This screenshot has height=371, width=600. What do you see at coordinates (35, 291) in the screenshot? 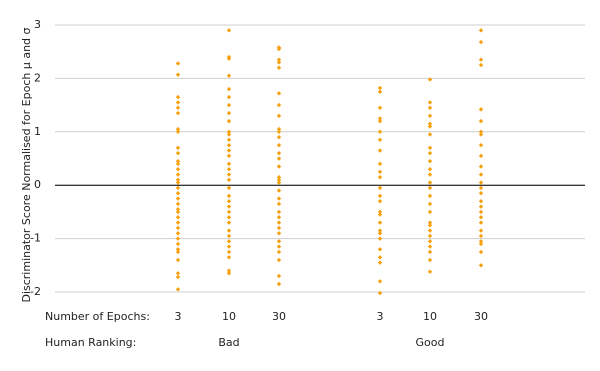
I see `y-tick-label: -2` at bounding box center [35, 291].